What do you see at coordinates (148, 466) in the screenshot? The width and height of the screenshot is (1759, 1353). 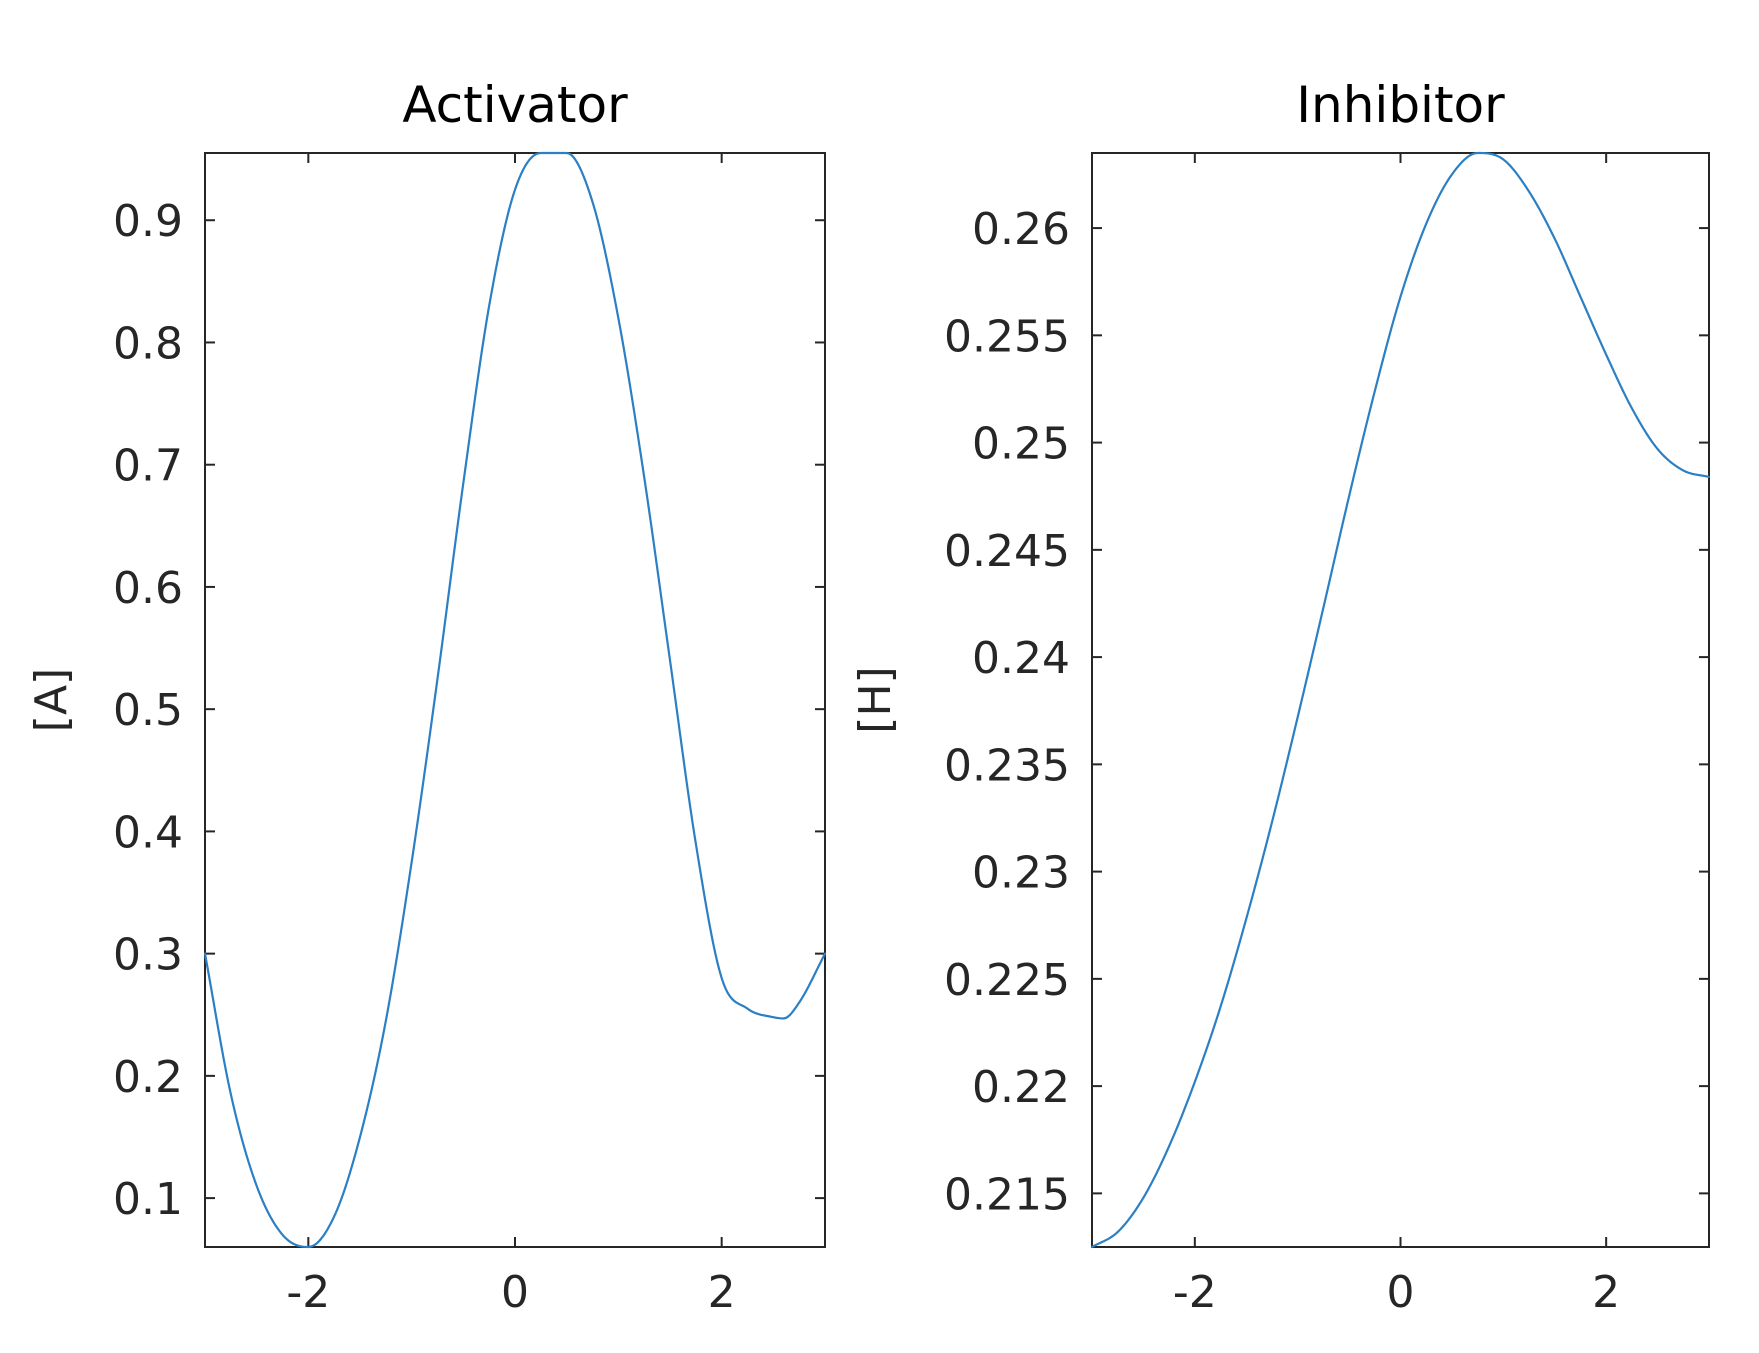 I see `y-tick-label: 0.7` at bounding box center [148, 466].